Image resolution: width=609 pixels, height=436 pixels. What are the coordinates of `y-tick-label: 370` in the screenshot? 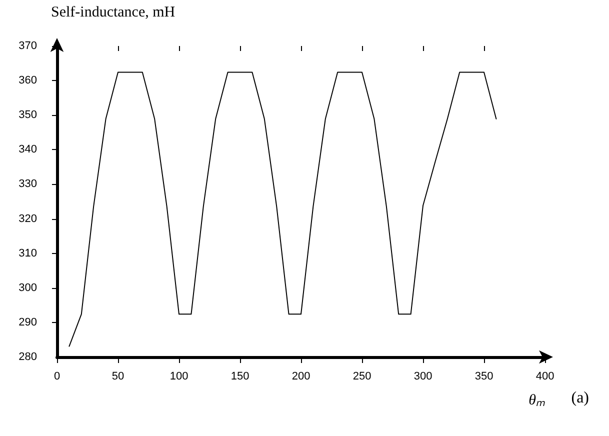 It's located at (27, 46).